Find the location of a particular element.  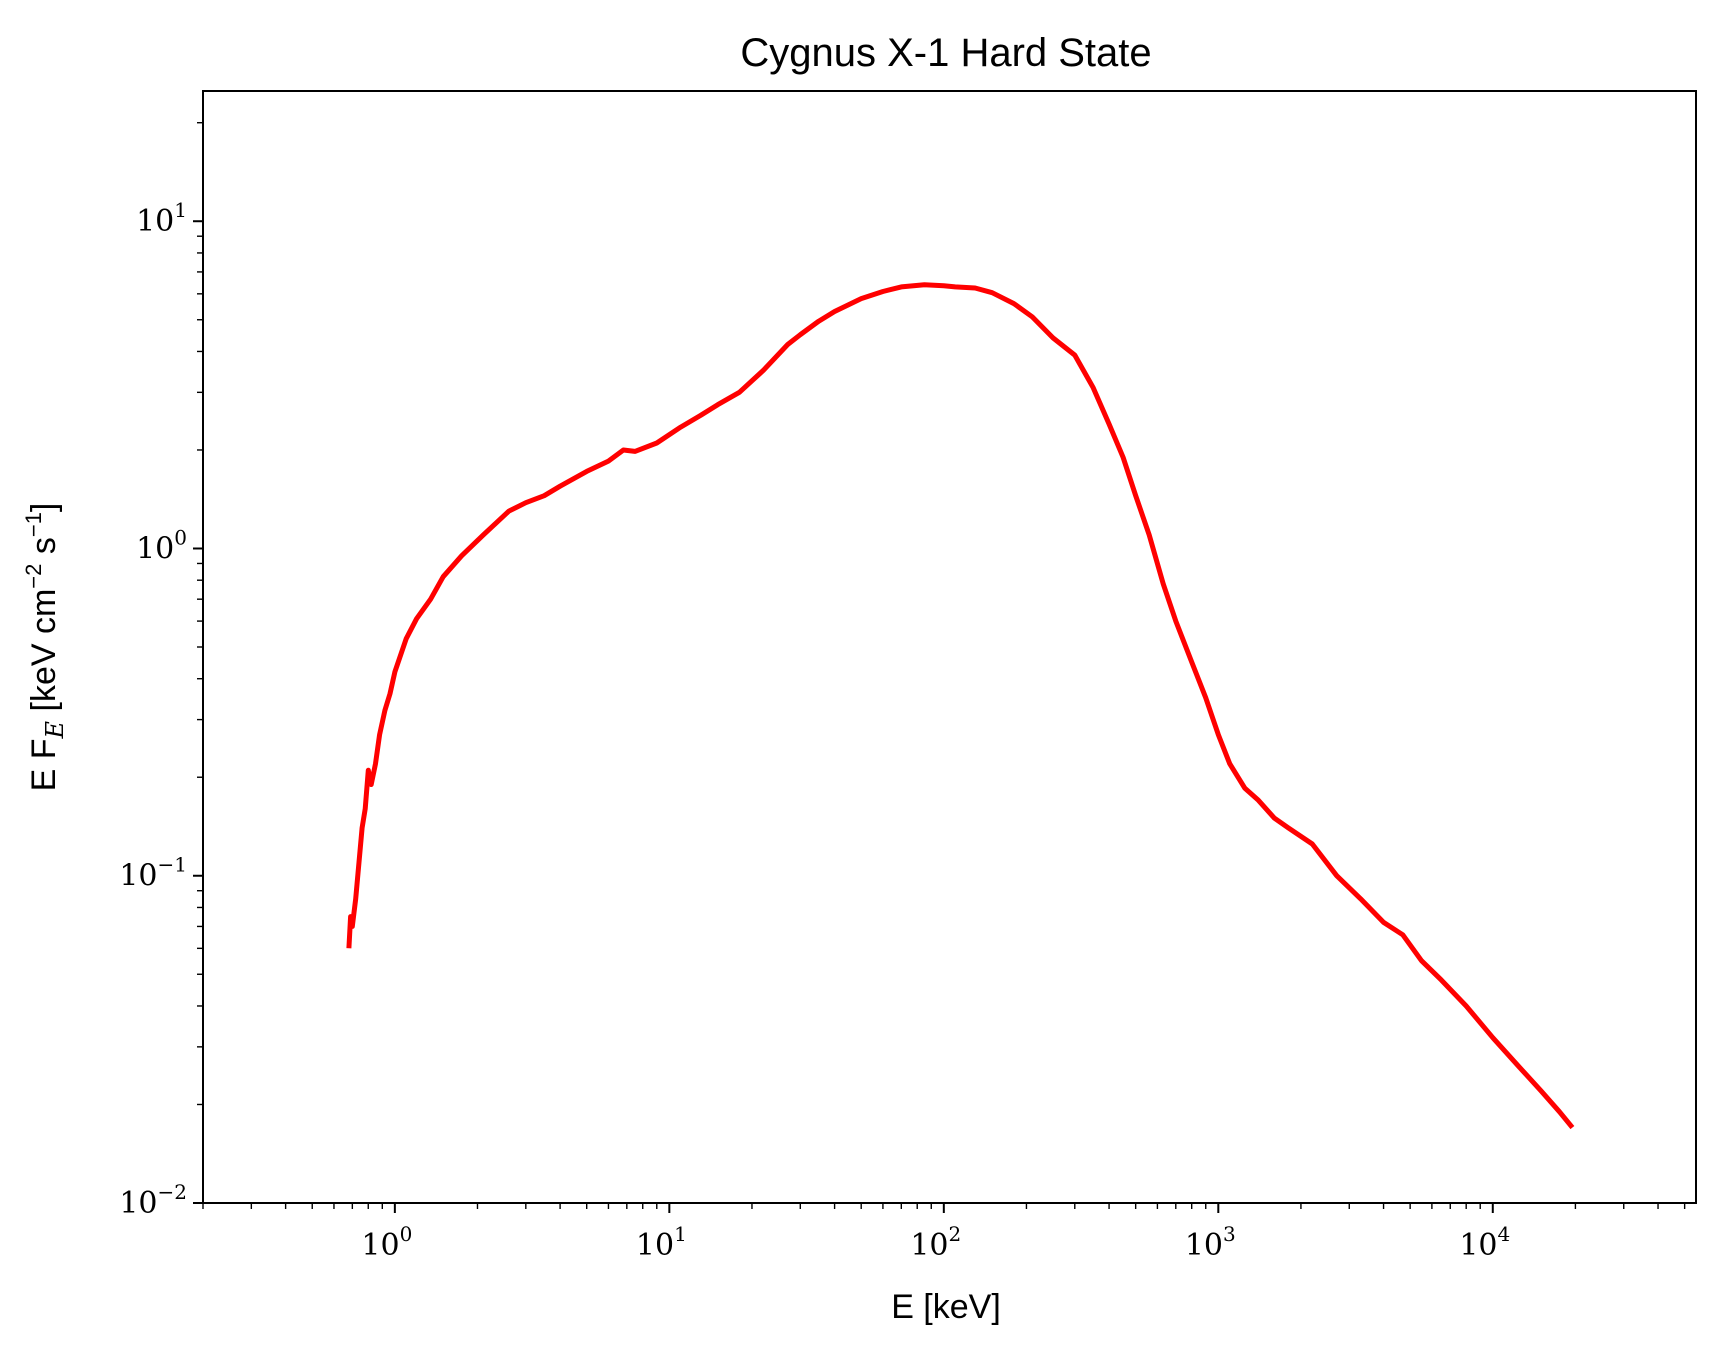

x-axis: 10⁰ 10¹ 10² 10³ 10⁴ is located at coordinates (944, 1233).